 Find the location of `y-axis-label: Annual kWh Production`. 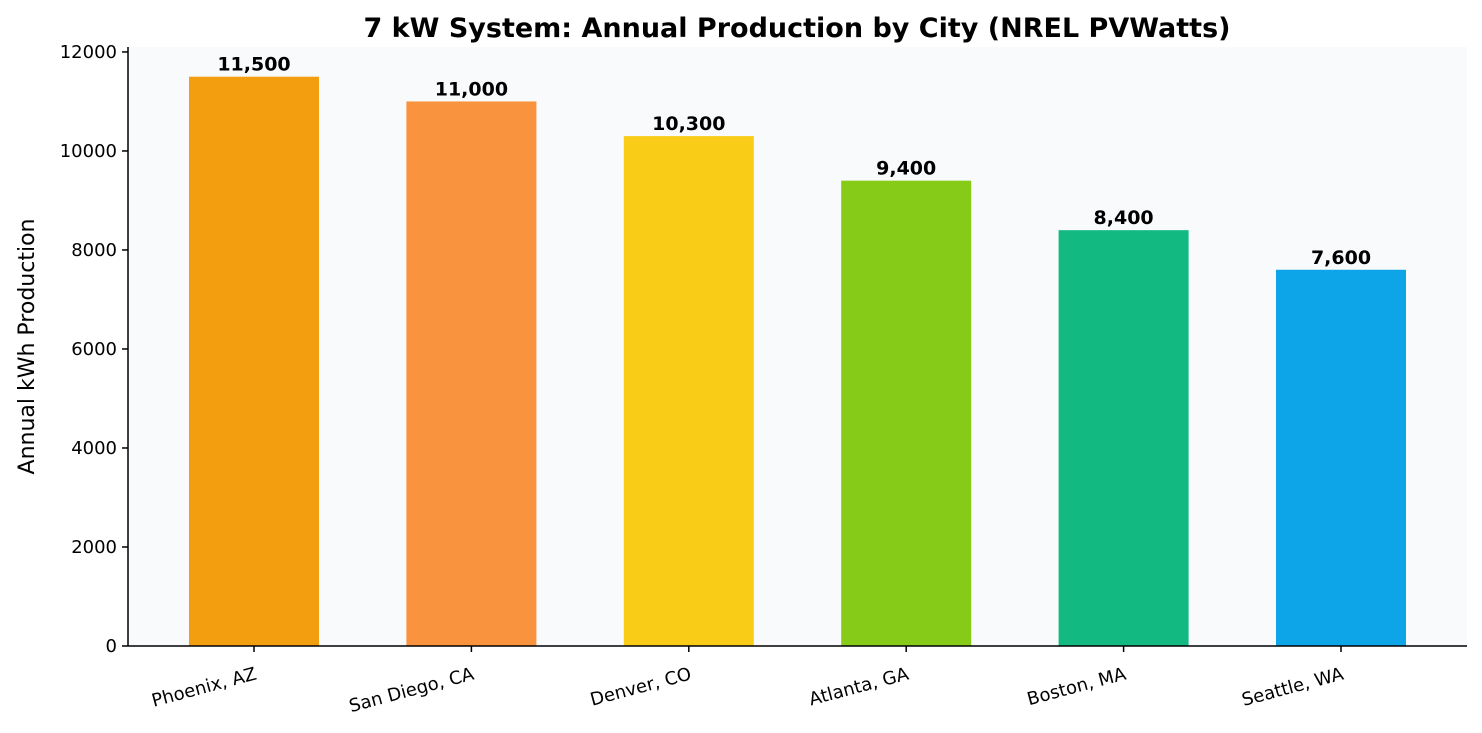

y-axis-label: Annual kWh Production is located at coordinates (27, 347).